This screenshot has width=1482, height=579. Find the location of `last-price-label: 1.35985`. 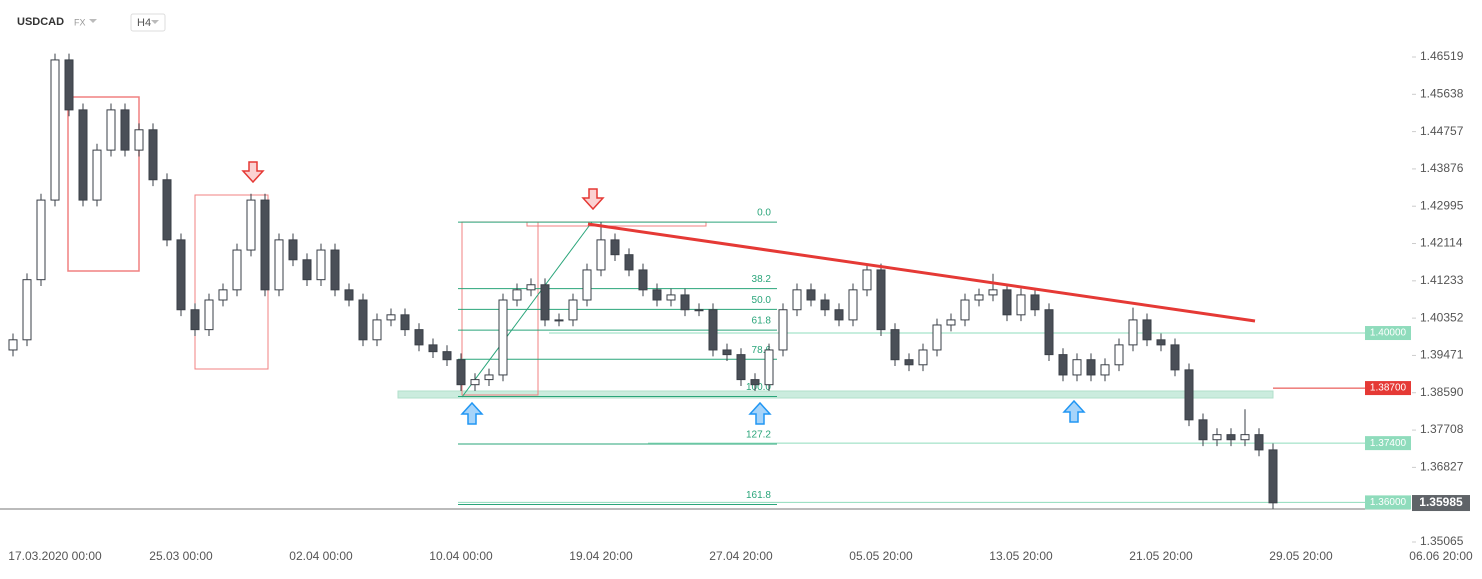

last-price-label: 1.35985 is located at coordinates (1441, 502).